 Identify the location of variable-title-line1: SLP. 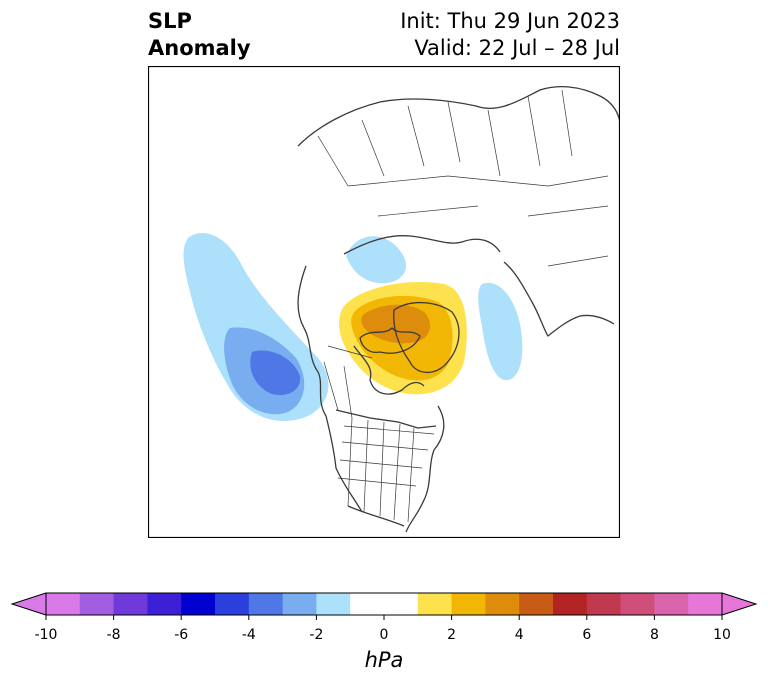
(170, 21).